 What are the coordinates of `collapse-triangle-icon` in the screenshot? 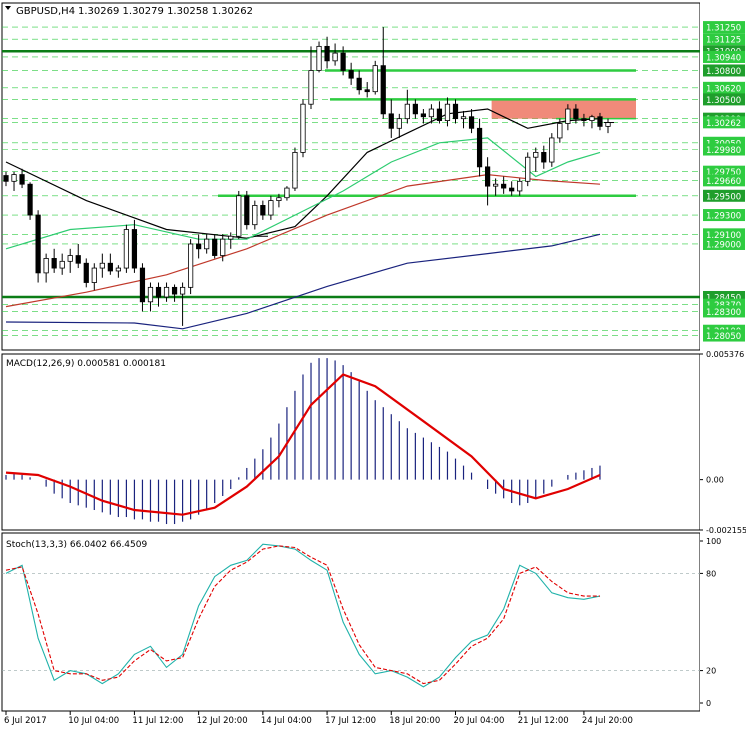 It's located at (8, 8).